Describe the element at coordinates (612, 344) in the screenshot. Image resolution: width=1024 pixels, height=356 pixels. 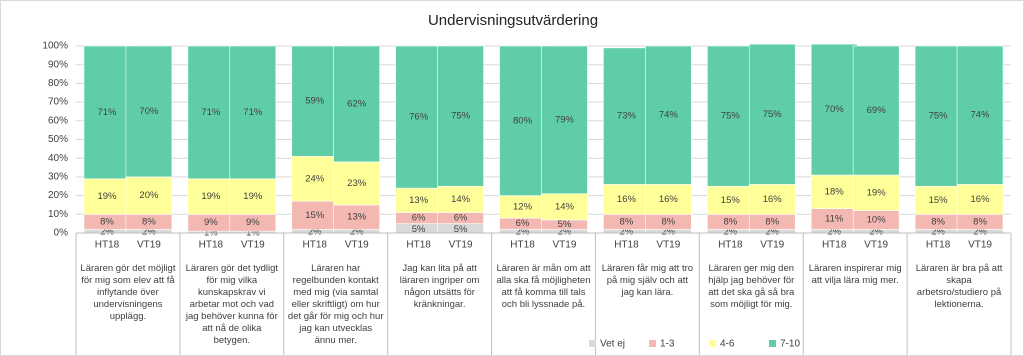
I see `legend-label: Vet ej` at that location.